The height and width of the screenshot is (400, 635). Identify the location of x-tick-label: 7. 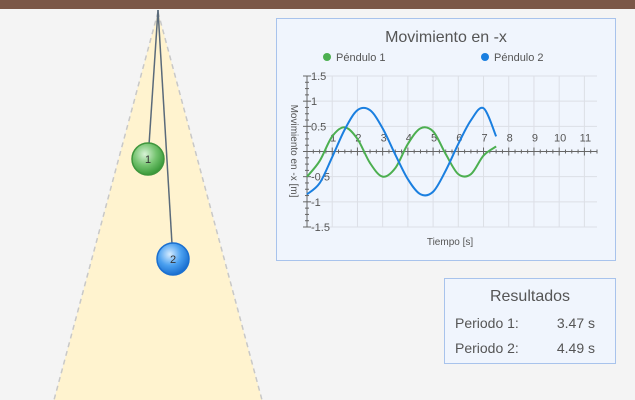
(484, 139).